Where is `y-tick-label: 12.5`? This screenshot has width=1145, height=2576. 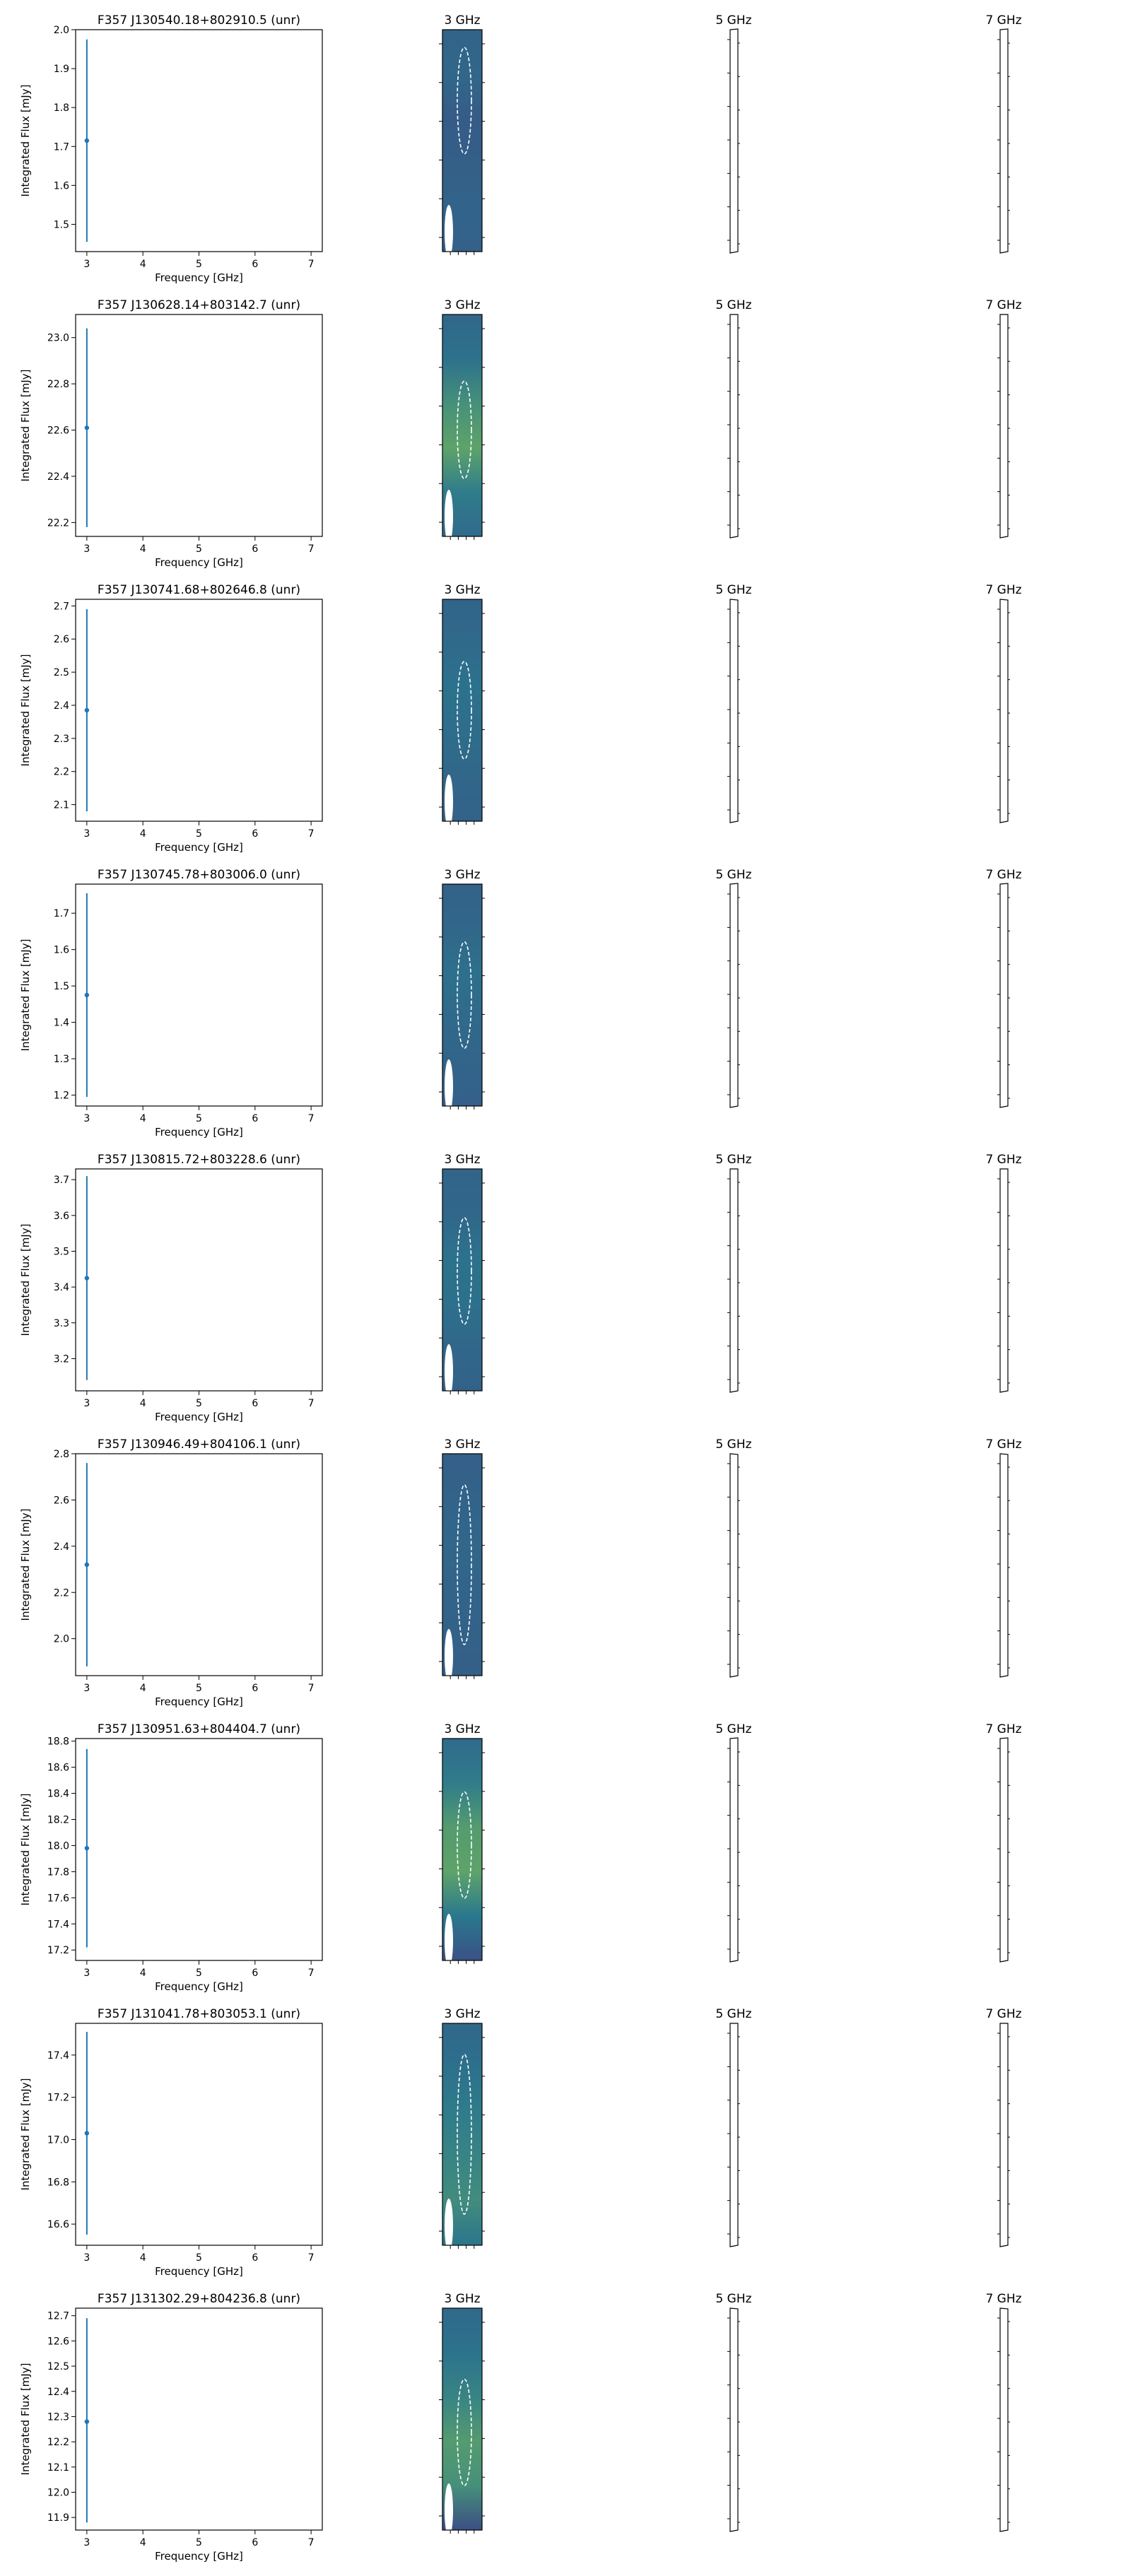 y-tick-label: 12.5 is located at coordinates (58, 2366).